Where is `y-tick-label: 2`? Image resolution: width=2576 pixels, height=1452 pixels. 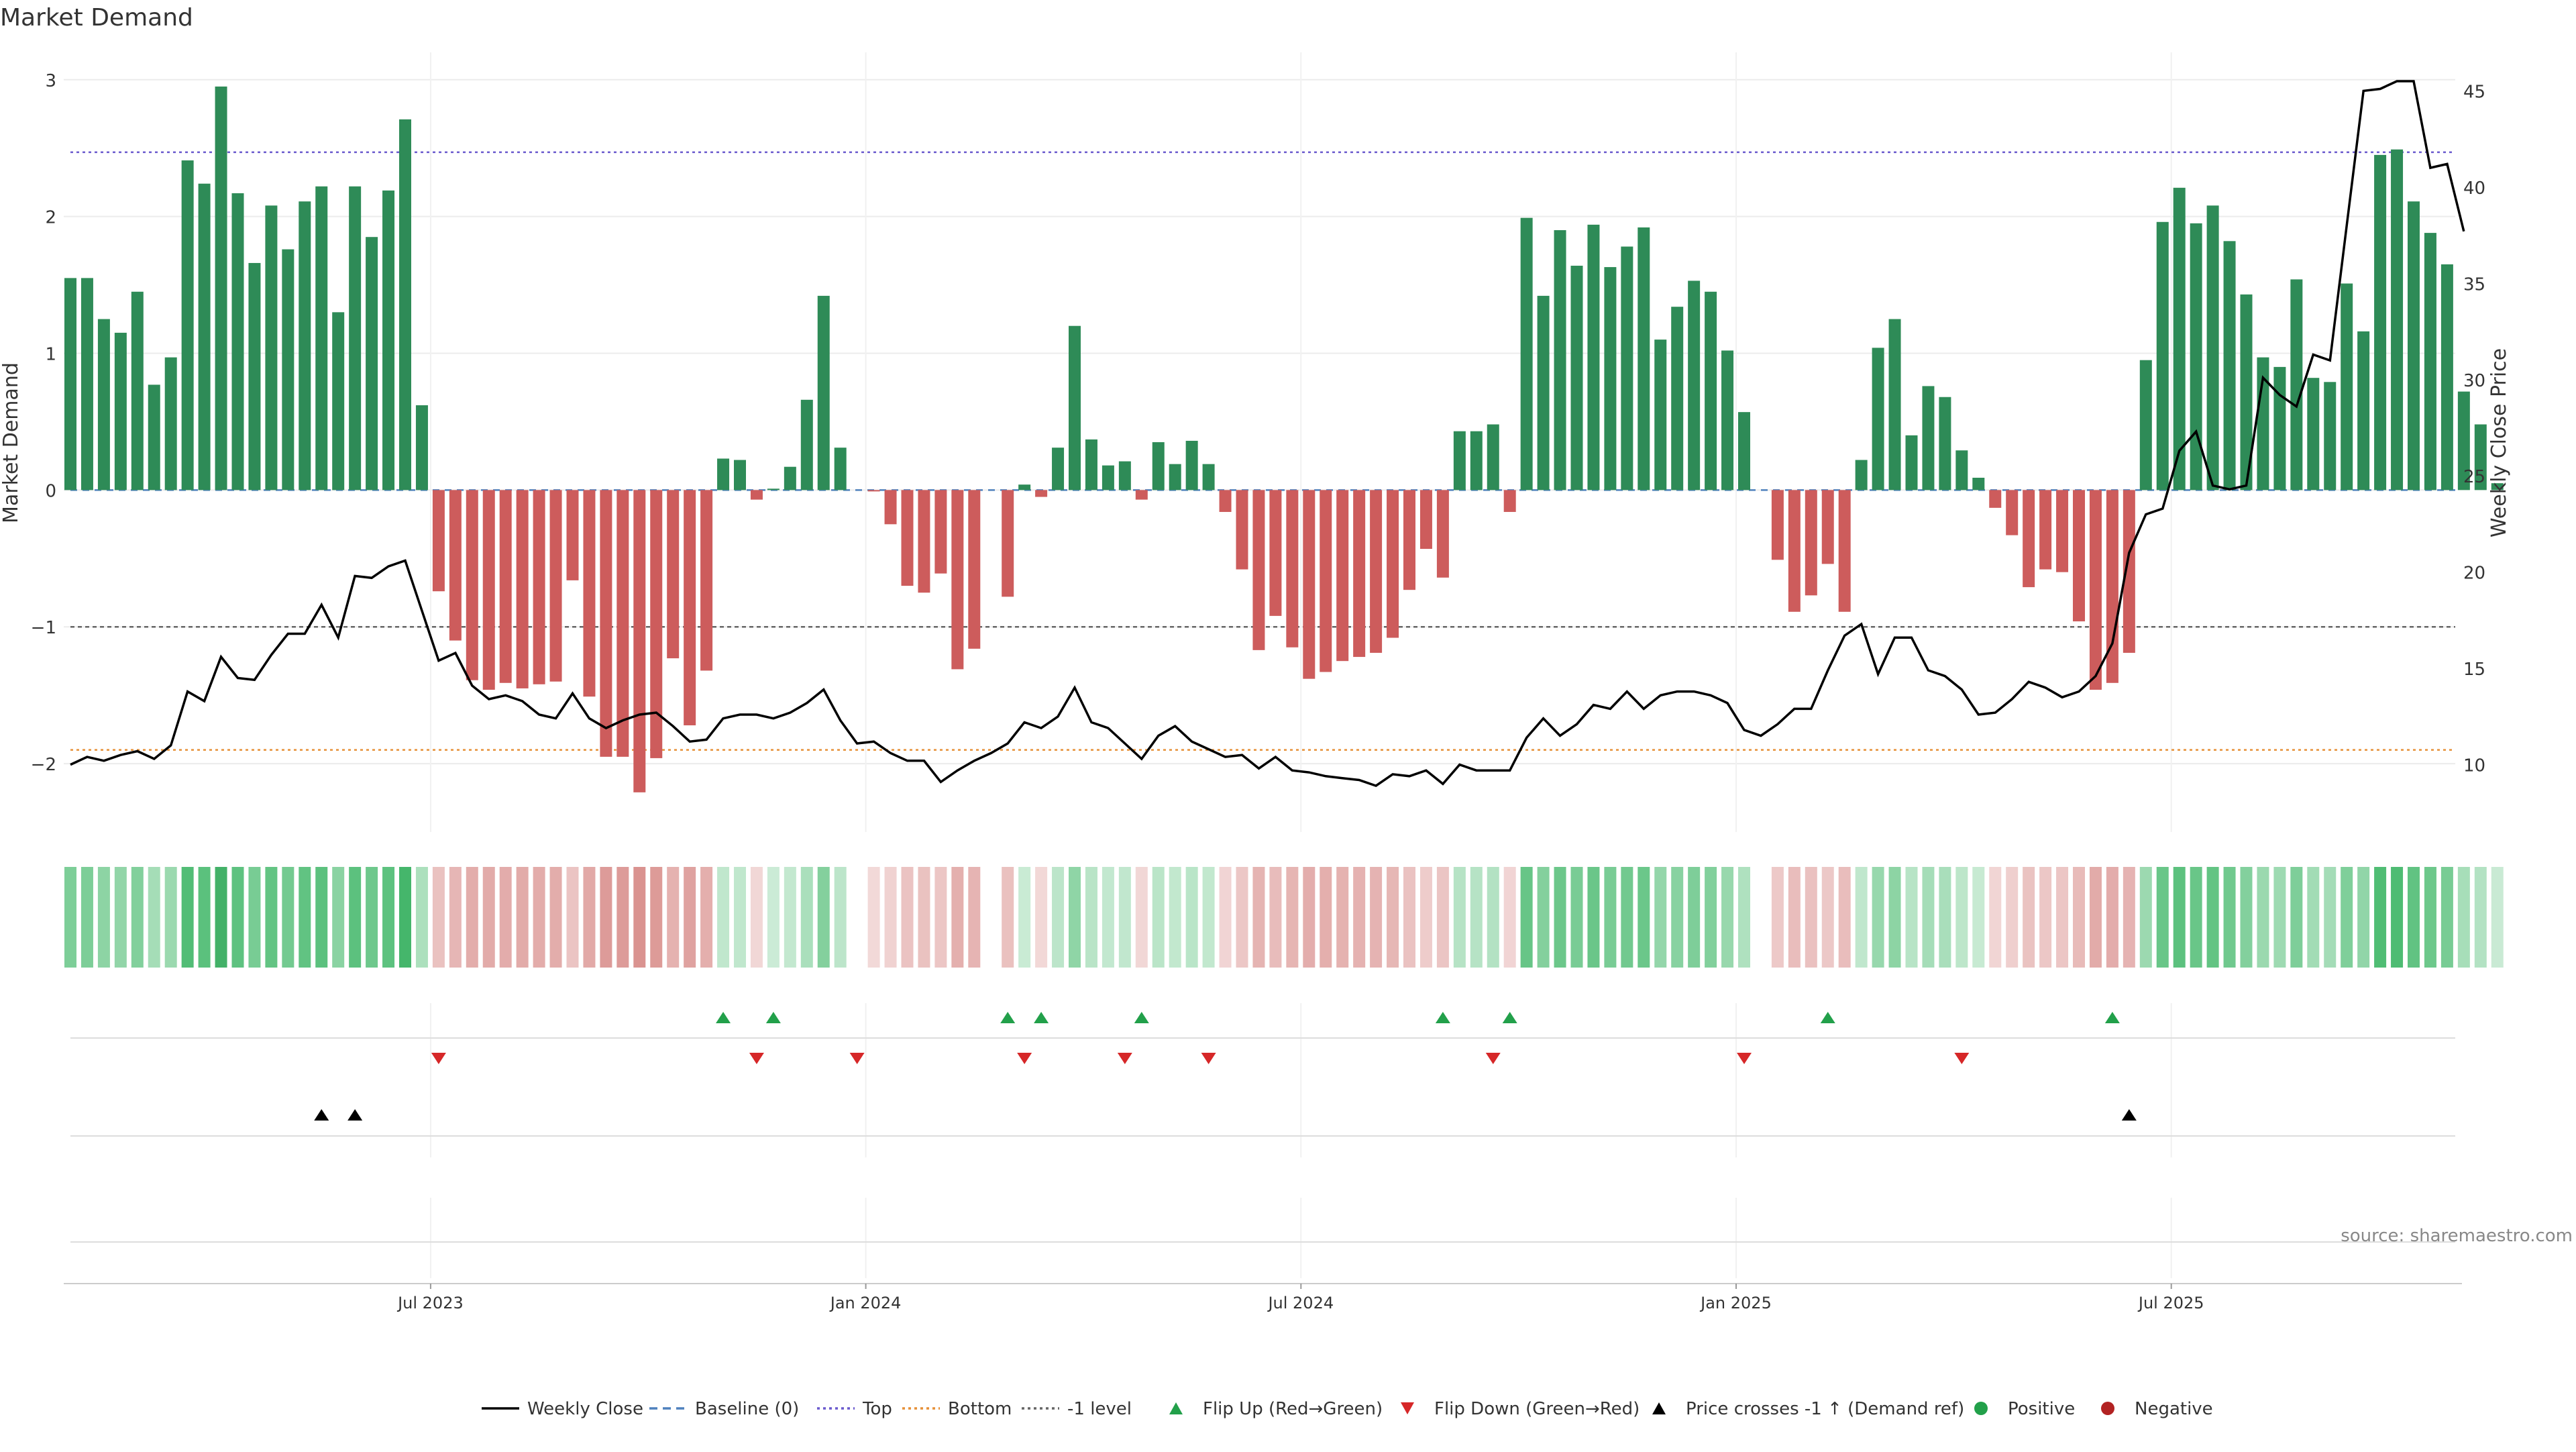
y-tick-label: 2 is located at coordinates (50, 218).